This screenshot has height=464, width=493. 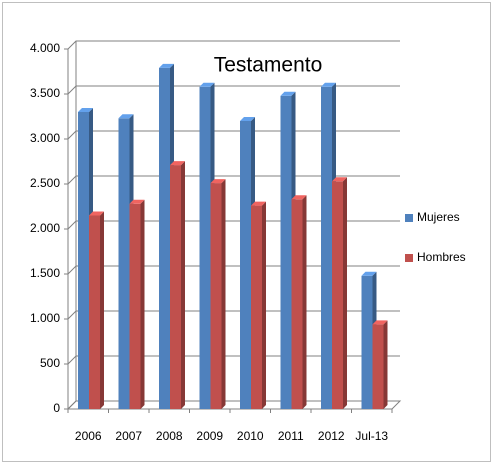 What do you see at coordinates (169, 436) in the screenshot?
I see `x-tick-label: 2008` at bounding box center [169, 436].